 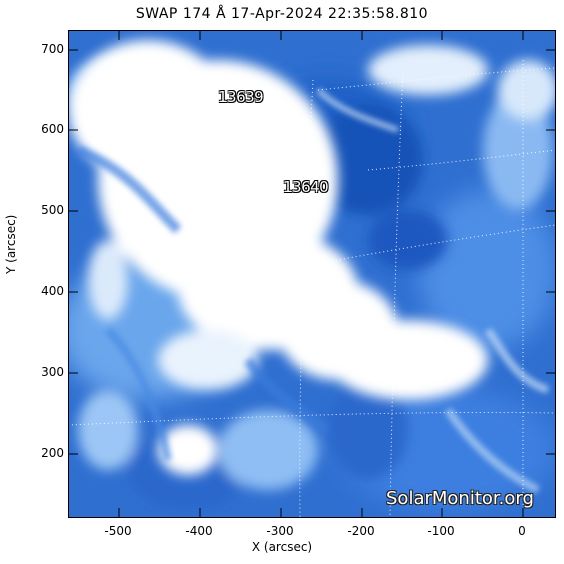 What do you see at coordinates (11, 244) in the screenshot?
I see `y-axis-label: Y (arcsec)` at bounding box center [11, 244].